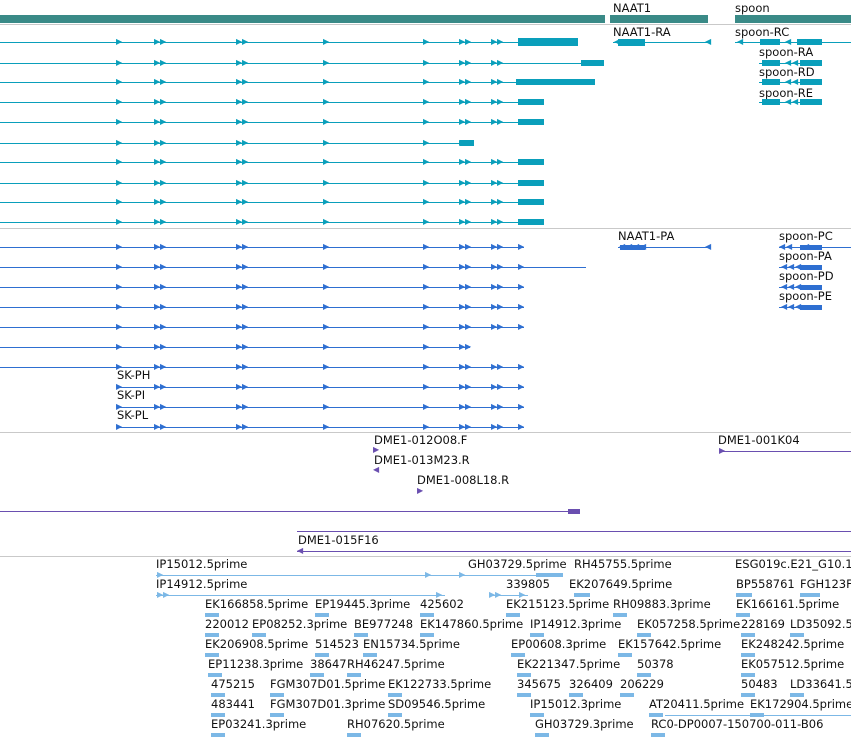  Describe the element at coordinates (517, 564) in the screenshot. I see `est-label: GH03729.5prime` at that location.